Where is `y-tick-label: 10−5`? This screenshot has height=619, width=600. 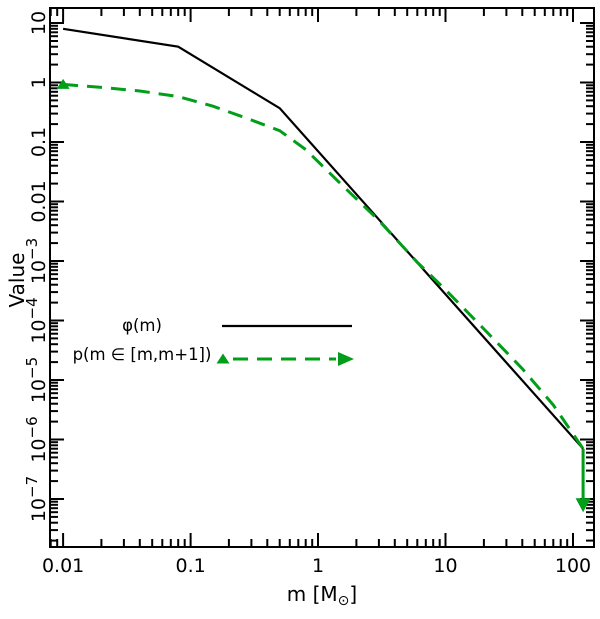 y-tick-label: 10−5 is located at coordinates (36, 380).